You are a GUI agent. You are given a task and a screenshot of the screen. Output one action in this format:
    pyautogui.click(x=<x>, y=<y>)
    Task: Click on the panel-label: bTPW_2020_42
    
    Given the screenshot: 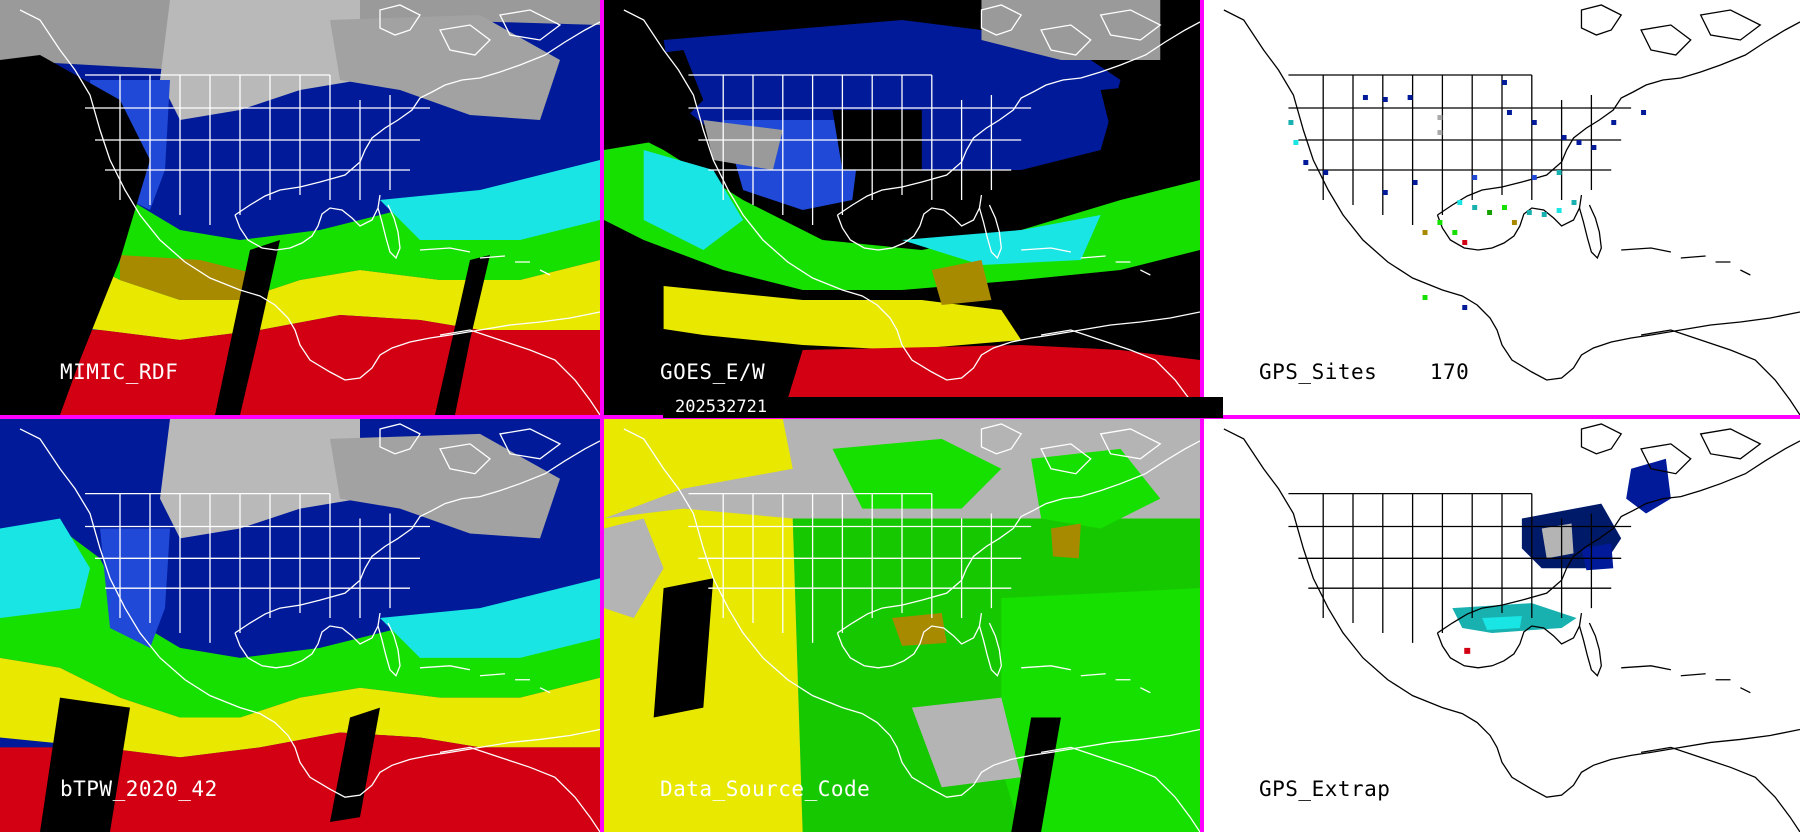 What is the action you would take?
    pyautogui.click(x=139, y=789)
    